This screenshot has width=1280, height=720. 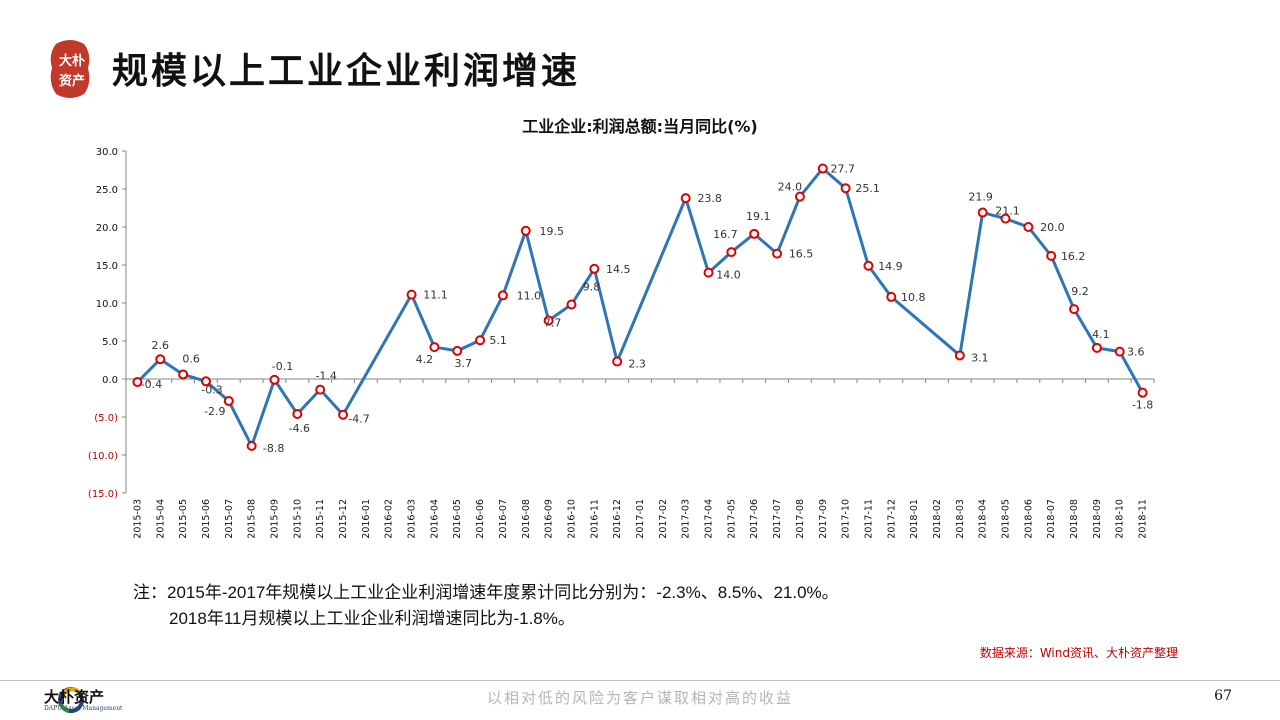 What do you see at coordinates (297, 519) in the screenshot?
I see `x-tick-label: 2015-10` at bounding box center [297, 519].